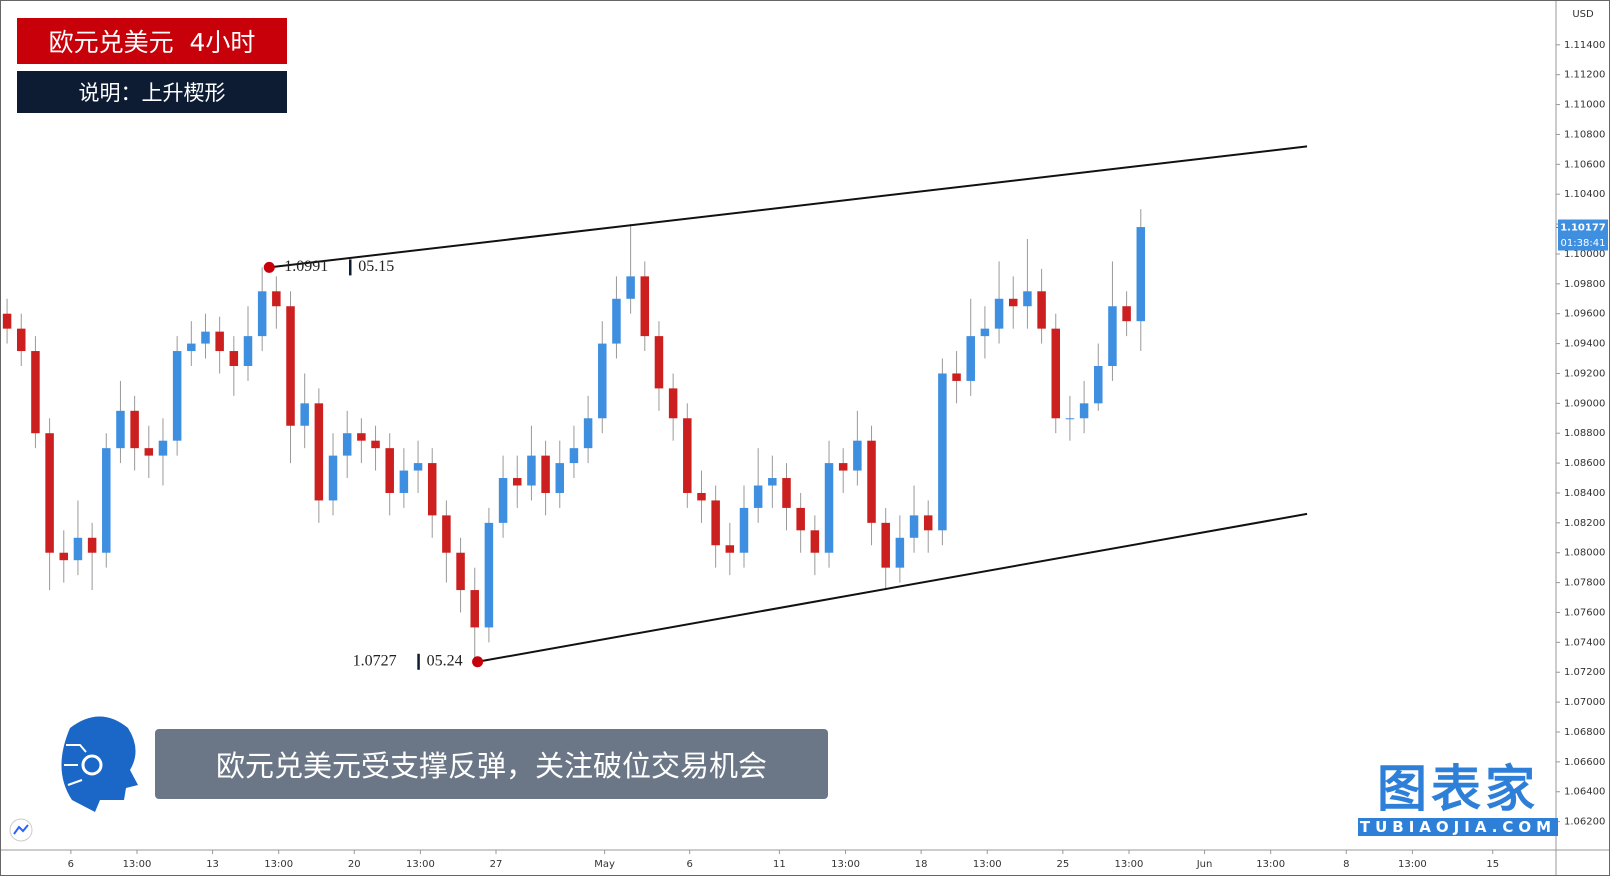 This screenshot has height=876, width=1610. Describe the element at coordinates (1584, 403) in the screenshot. I see `y-tick-label: 1.09000` at that location.